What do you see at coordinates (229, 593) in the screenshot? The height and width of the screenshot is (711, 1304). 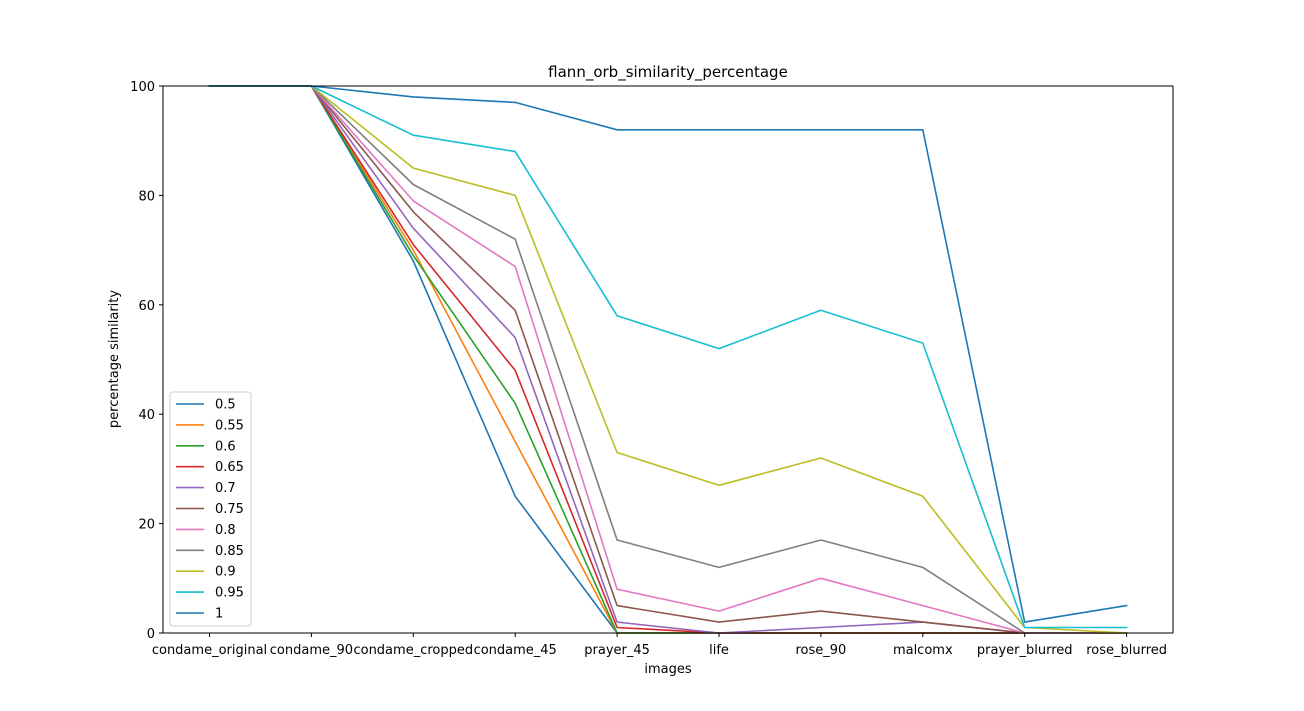 I see `legend-label: 0.95` at bounding box center [229, 593].